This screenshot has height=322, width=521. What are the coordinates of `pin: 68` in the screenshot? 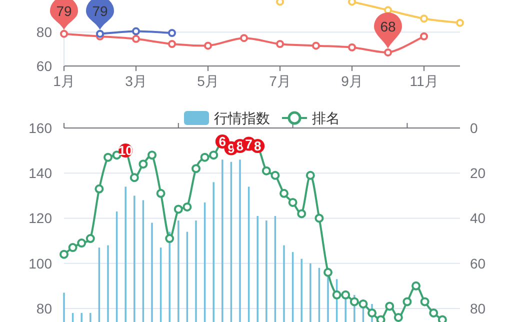 It's located at (388, 30).